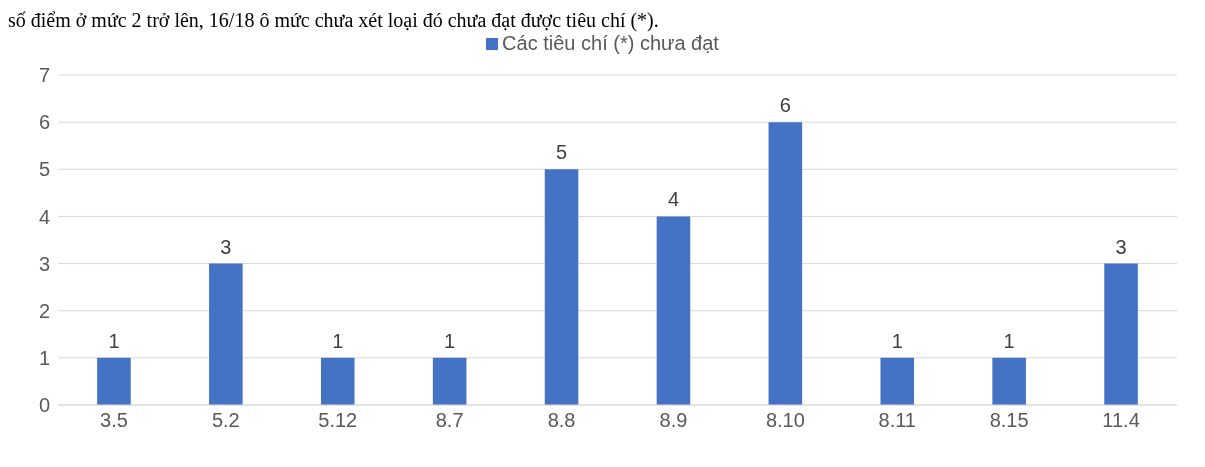 The image size is (1205, 467). What do you see at coordinates (44, 357) in the screenshot?
I see `y-tick-label: 1` at bounding box center [44, 357].